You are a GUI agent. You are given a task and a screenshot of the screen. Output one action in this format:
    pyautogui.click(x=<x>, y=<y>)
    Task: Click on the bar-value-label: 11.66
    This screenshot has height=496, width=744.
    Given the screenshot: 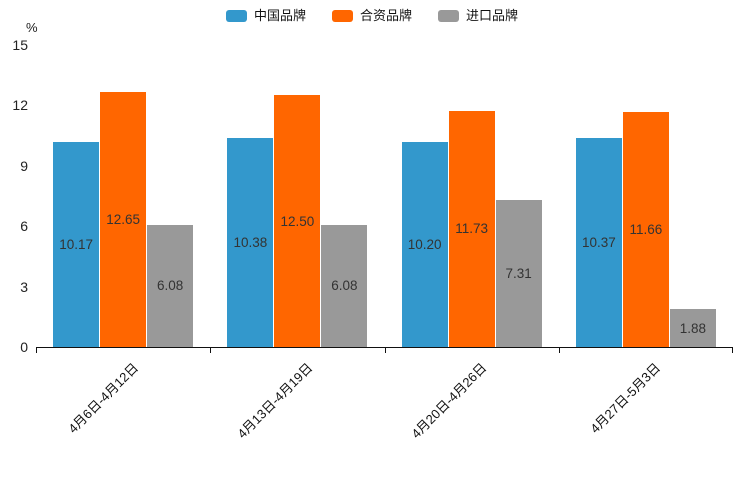 What is the action you would take?
    pyautogui.click(x=646, y=230)
    